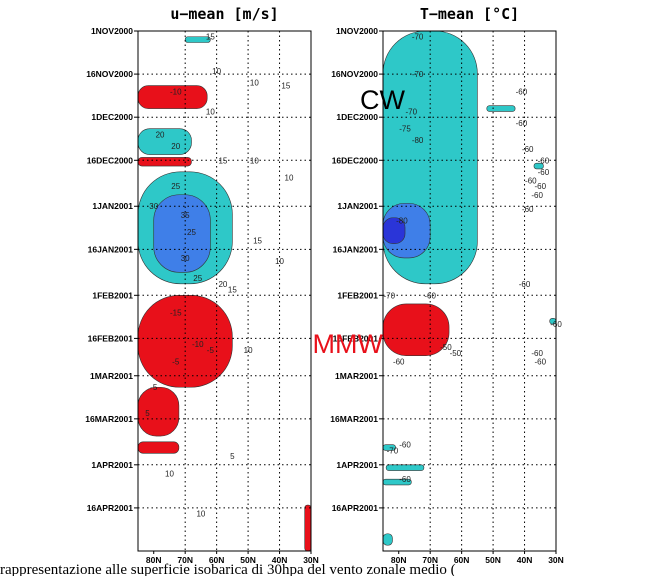 This screenshot has width=669, height=576. I want to click on panel-title: T−mean [°C], so click(469, 14).